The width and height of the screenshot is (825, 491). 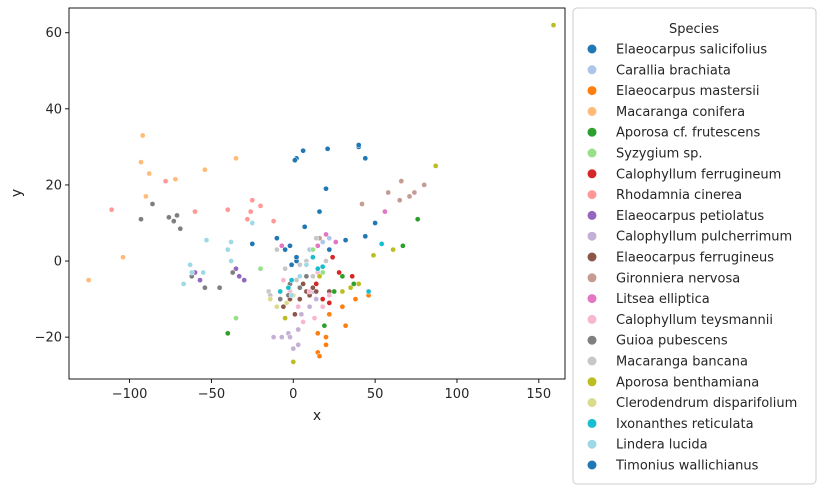 What do you see at coordinates (672, 341) in the screenshot?
I see `legend-entry-14: Guioa pubescens` at bounding box center [672, 341].